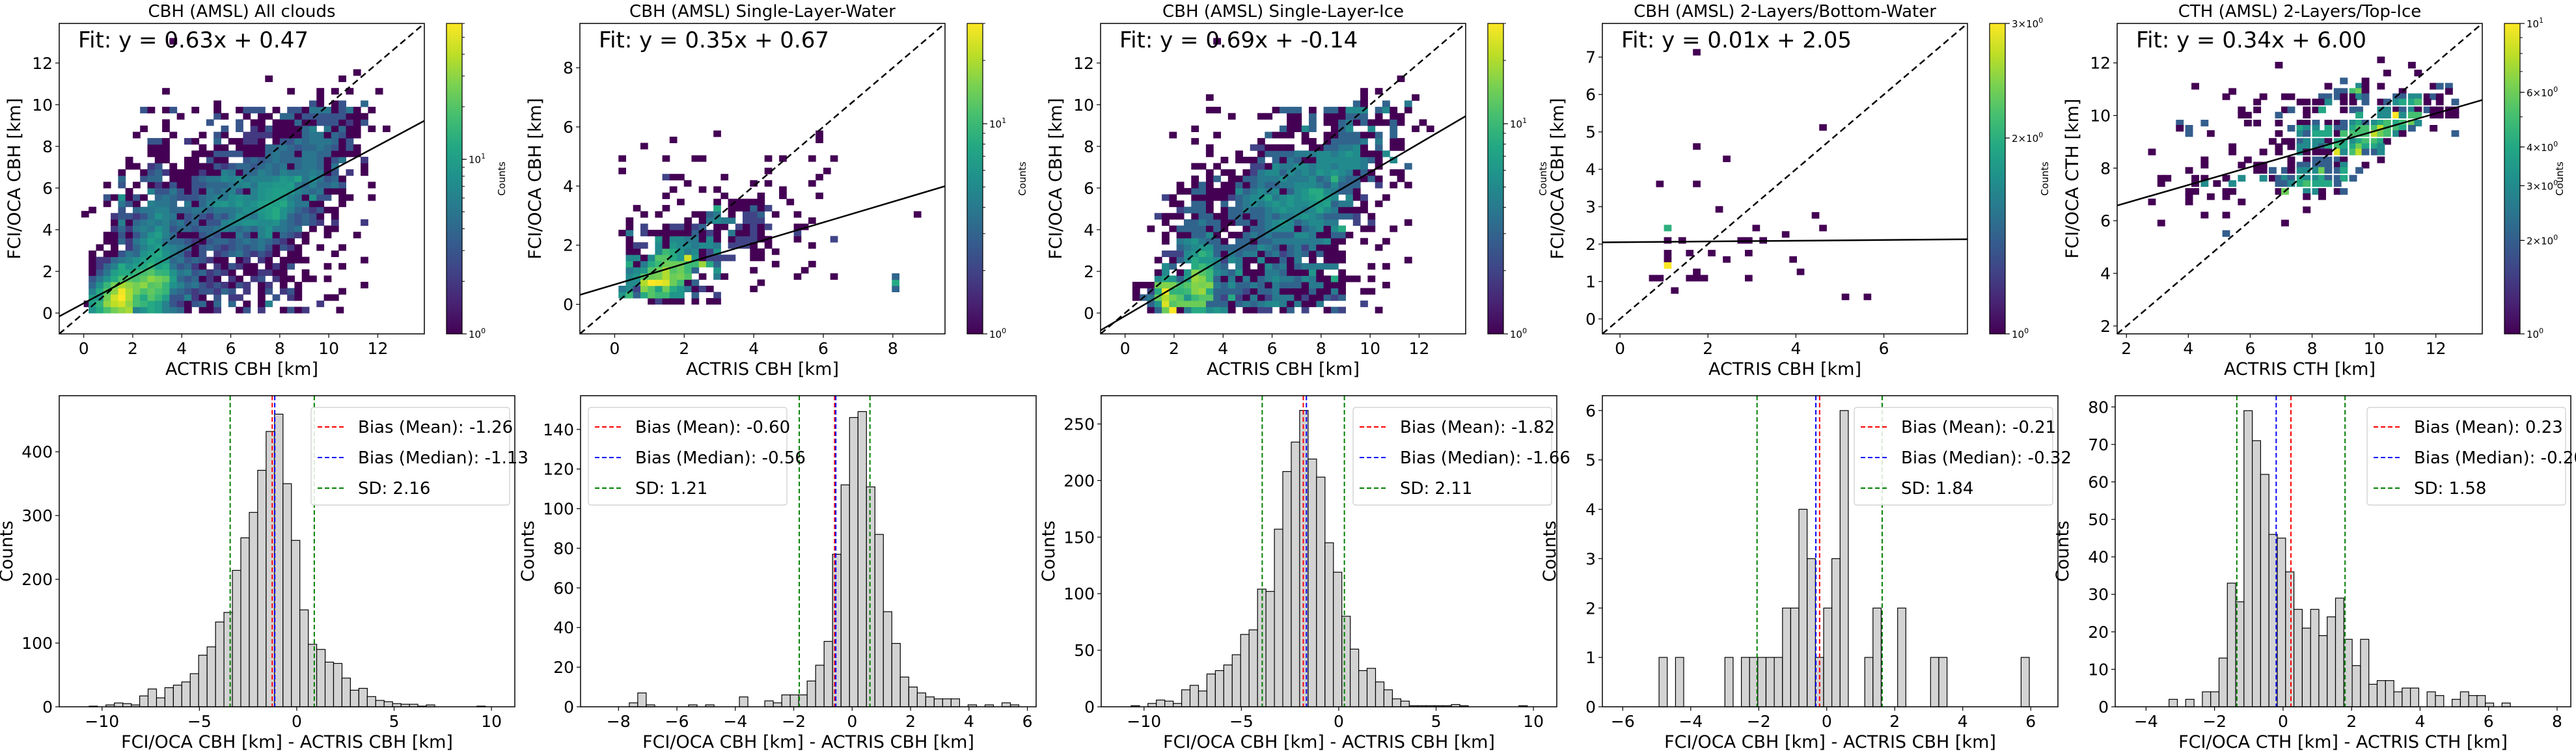 This screenshot has height=753, width=2576. I want to click on y-tick-label: 8, so click(1089, 146).